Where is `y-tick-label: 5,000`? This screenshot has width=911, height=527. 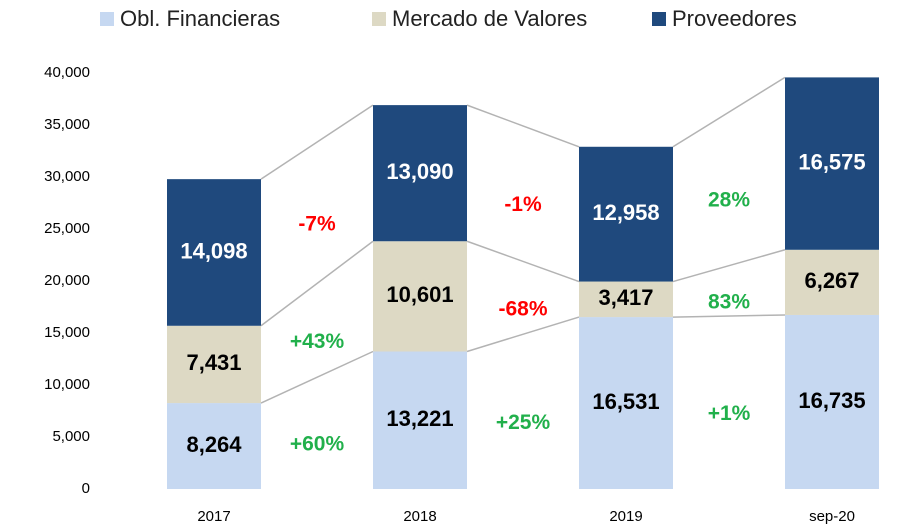
y-tick-label: 5,000 is located at coordinates (71, 436).